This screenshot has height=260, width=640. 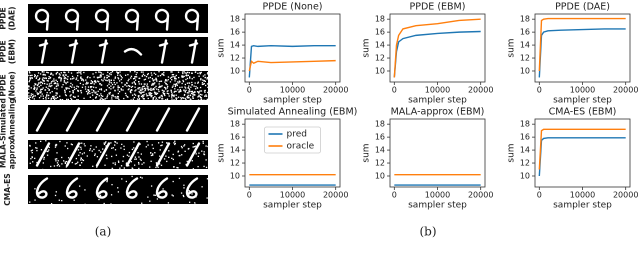 I want to click on x-tick-label: 20000, so click(x=480, y=90).